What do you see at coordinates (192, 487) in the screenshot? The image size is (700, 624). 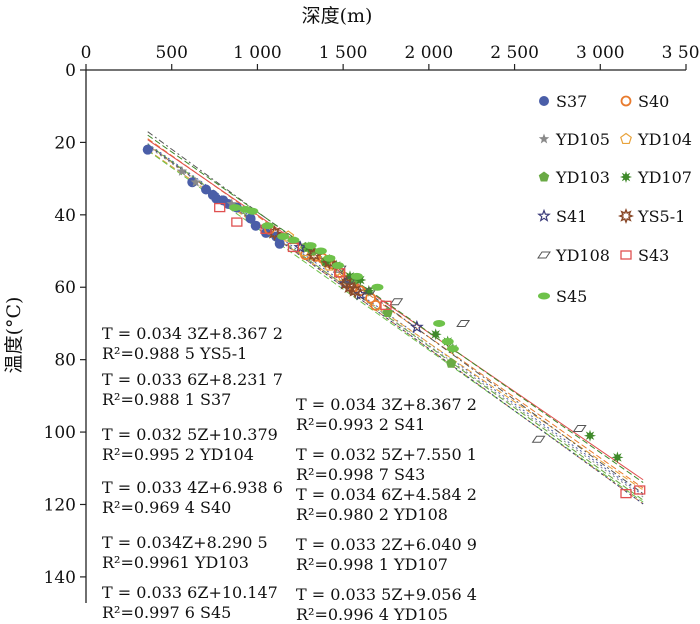 I see `equation-text: T = 0.033 4Z+6.938 6` at bounding box center [192, 487].